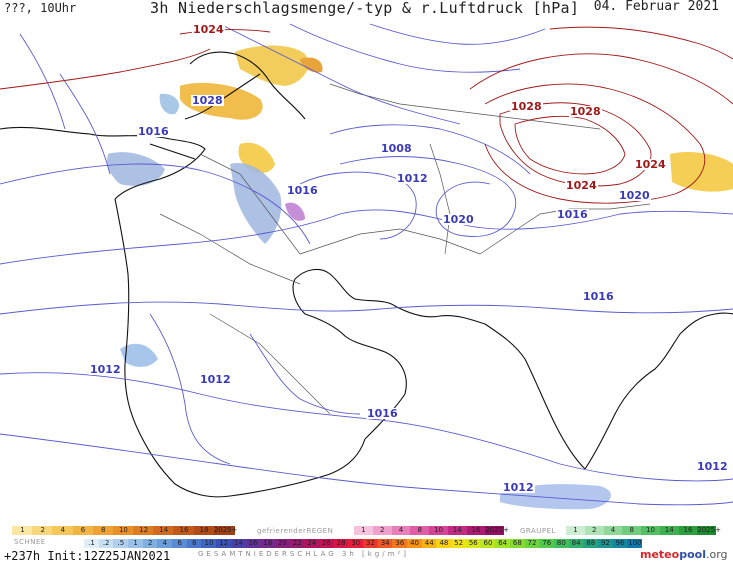 This screenshot has height=566, width=733. What do you see at coordinates (473, 543) in the screenshot?
I see `legend-swatch: 56` at bounding box center [473, 543].